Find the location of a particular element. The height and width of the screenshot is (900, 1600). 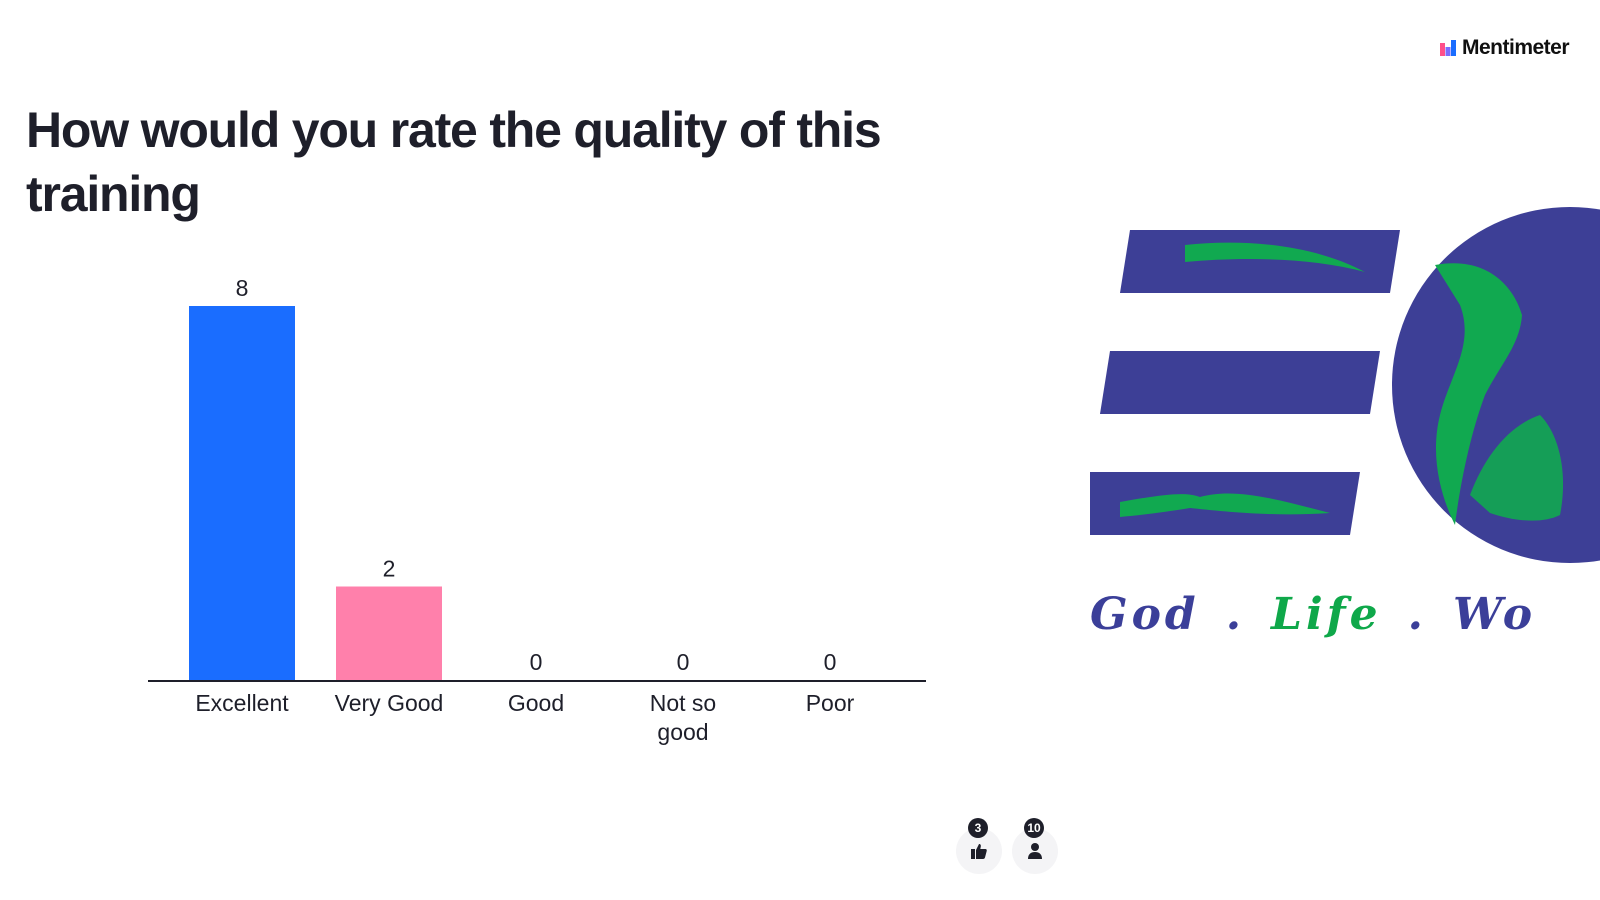

participants-counter: 10 is located at coordinates (1035, 846).